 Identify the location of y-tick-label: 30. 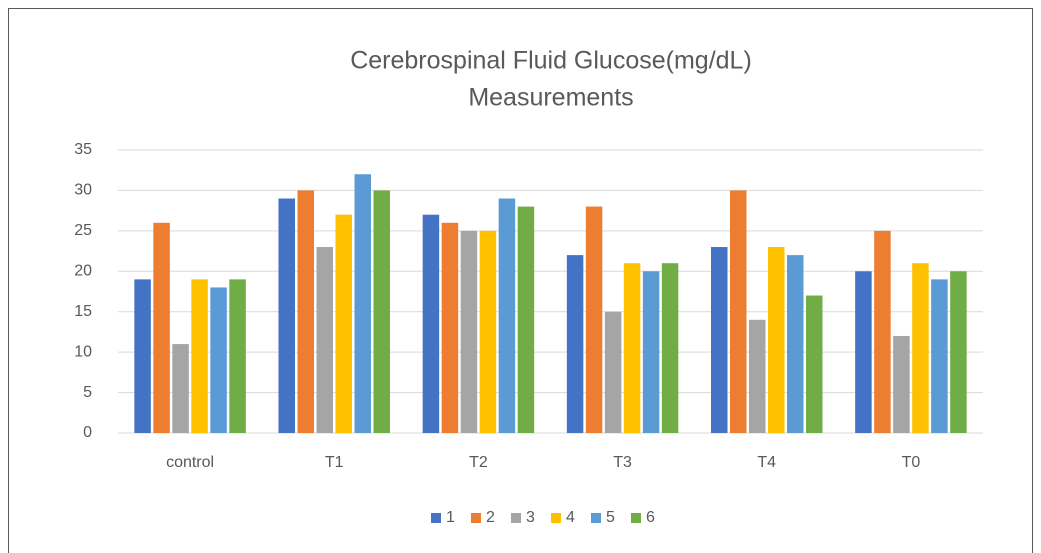
(83, 190).